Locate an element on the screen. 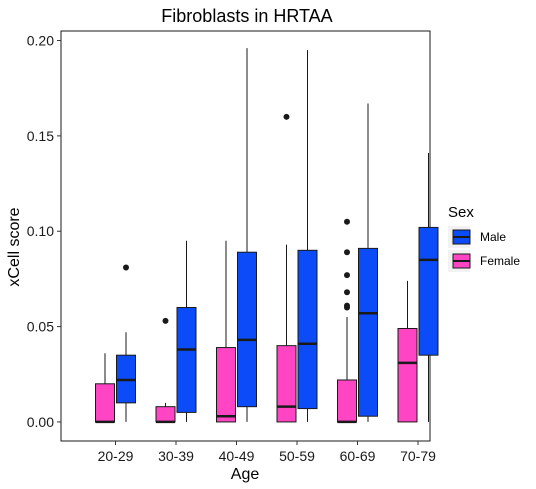 This screenshot has height=489, width=536. y-tick-label: 0.10 is located at coordinates (40, 231).